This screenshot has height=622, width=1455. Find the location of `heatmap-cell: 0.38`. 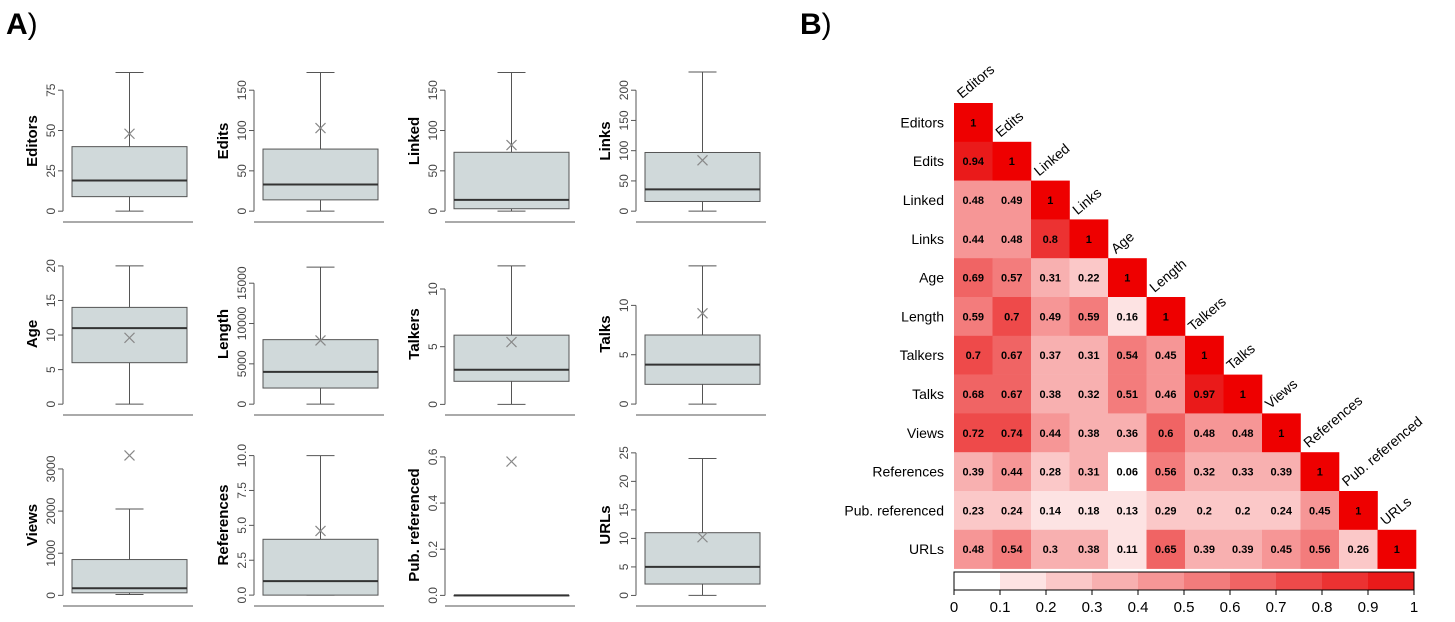

heatmap-cell: 0.38 is located at coordinates (1089, 433).